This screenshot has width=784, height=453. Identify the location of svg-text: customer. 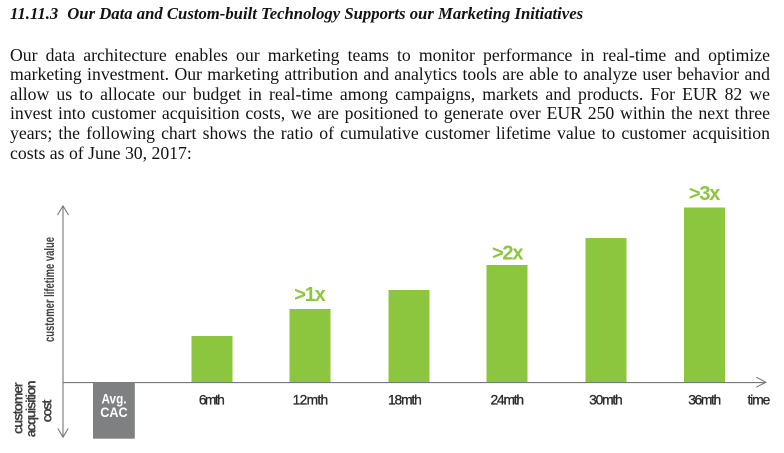
(18, 407).